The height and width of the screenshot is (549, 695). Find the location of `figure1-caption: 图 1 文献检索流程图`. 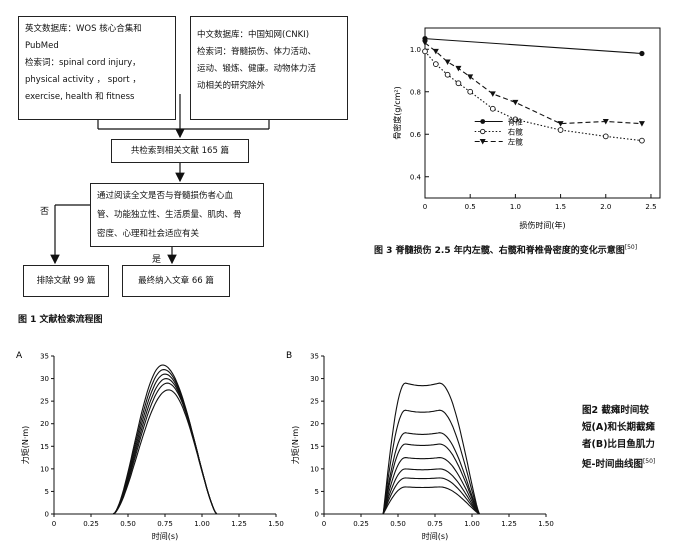

figure1-caption: 图 1 文献检索流程图 is located at coordinates (60, 320).